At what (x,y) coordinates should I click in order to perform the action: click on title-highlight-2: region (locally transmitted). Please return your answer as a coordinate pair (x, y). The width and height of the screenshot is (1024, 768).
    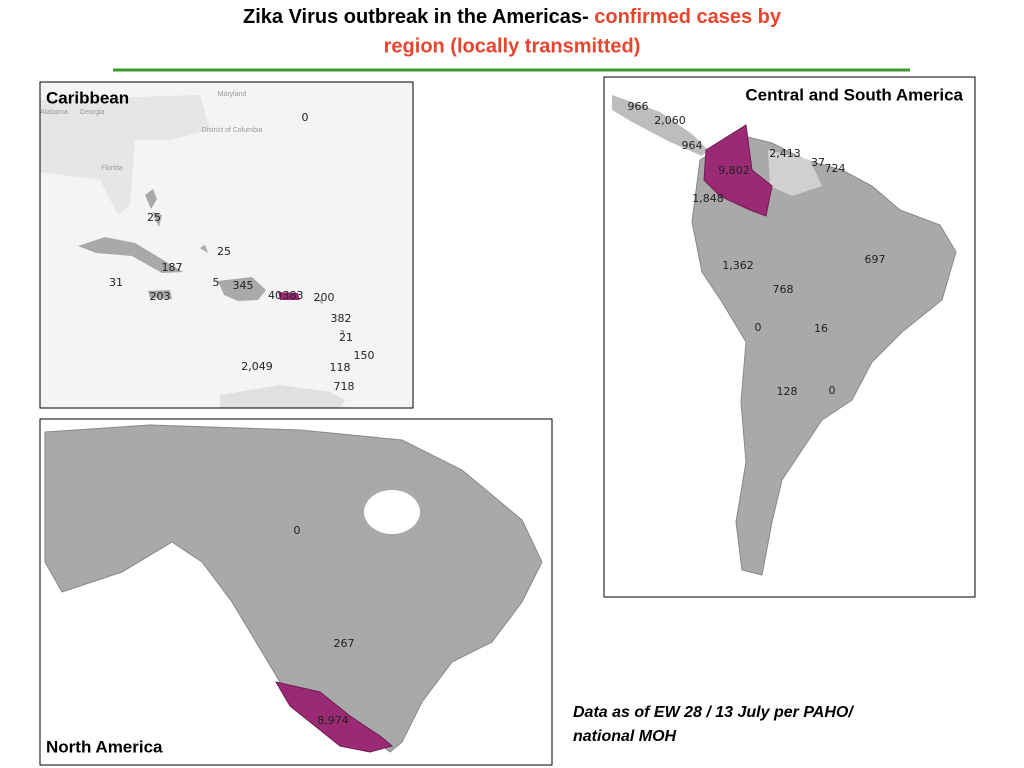
    Looking at the image, I should click on (512, 46).